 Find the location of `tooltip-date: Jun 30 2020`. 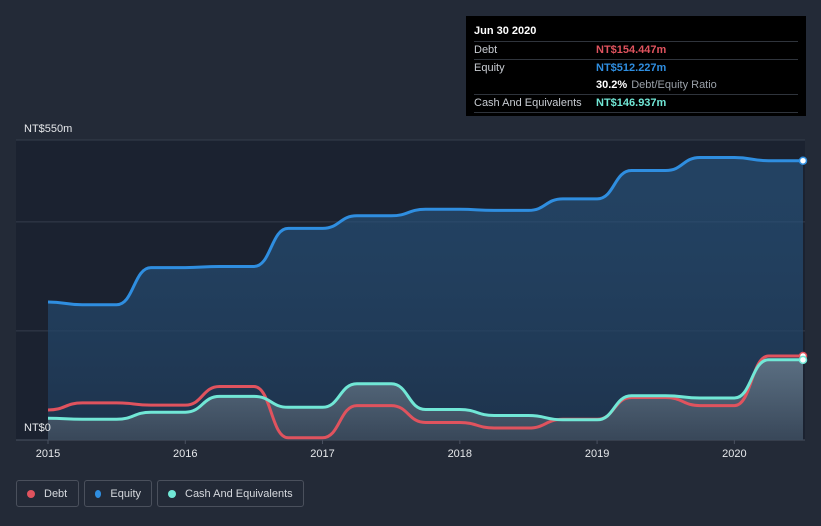

tooltip-date: Jun 30 2020 is located at coordinates (505, 31).